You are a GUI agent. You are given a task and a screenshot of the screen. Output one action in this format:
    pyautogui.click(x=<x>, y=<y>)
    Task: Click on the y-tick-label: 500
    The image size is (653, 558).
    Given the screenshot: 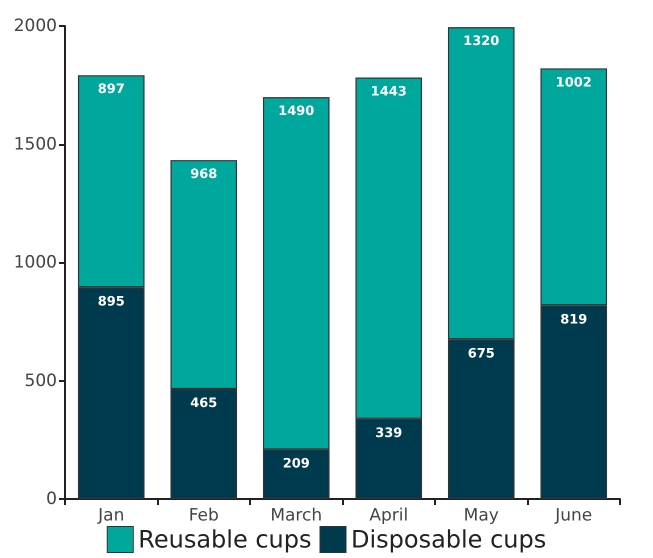 What is the action you would take?
    pyautogui.click(x=40, y=380)
    